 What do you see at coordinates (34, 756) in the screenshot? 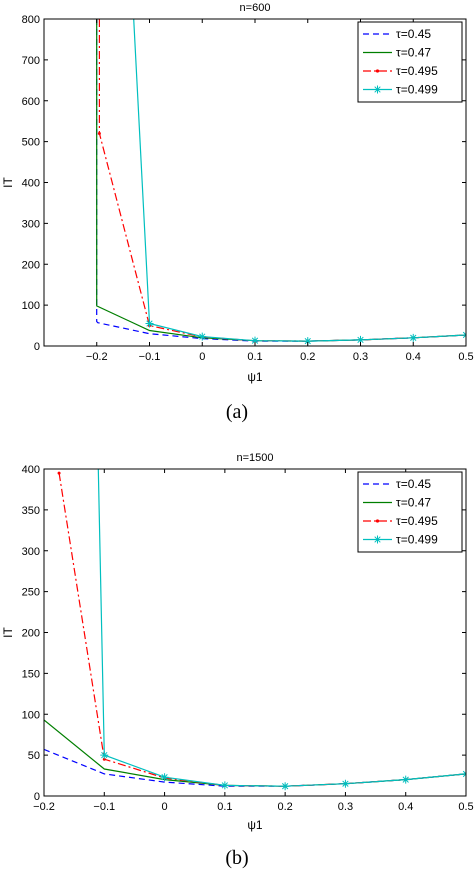
I see `y-tick-label: 50` at bounding box center [34, 756].